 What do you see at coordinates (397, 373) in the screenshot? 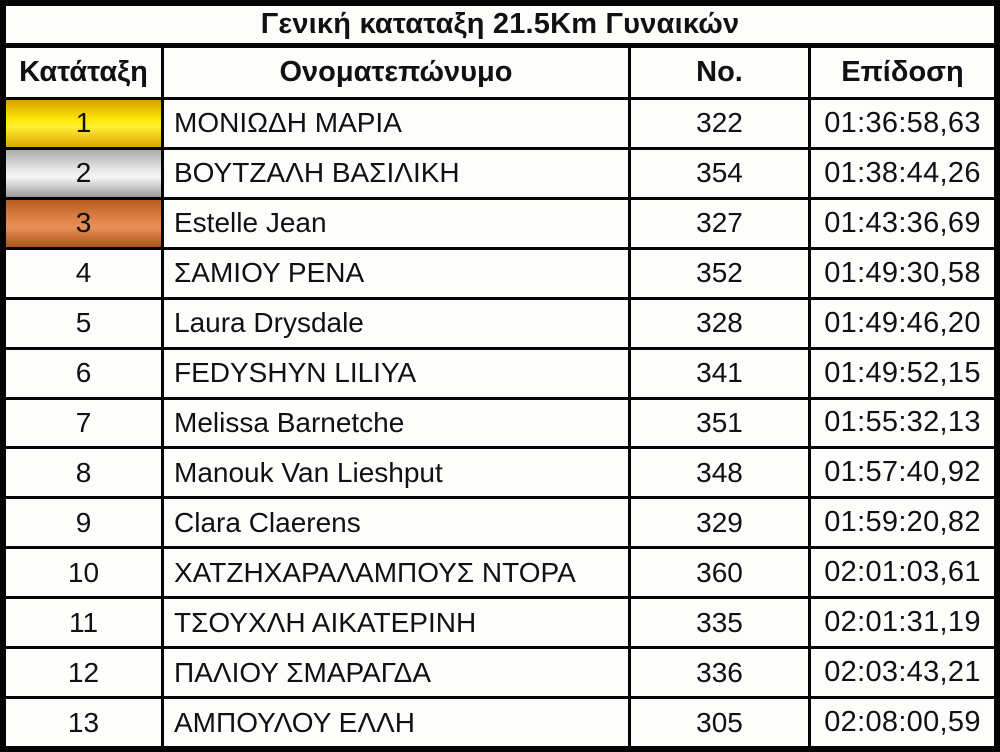
I see `name-cell: FEDYSHYN LILIYA` at bounding box center [397, 373].